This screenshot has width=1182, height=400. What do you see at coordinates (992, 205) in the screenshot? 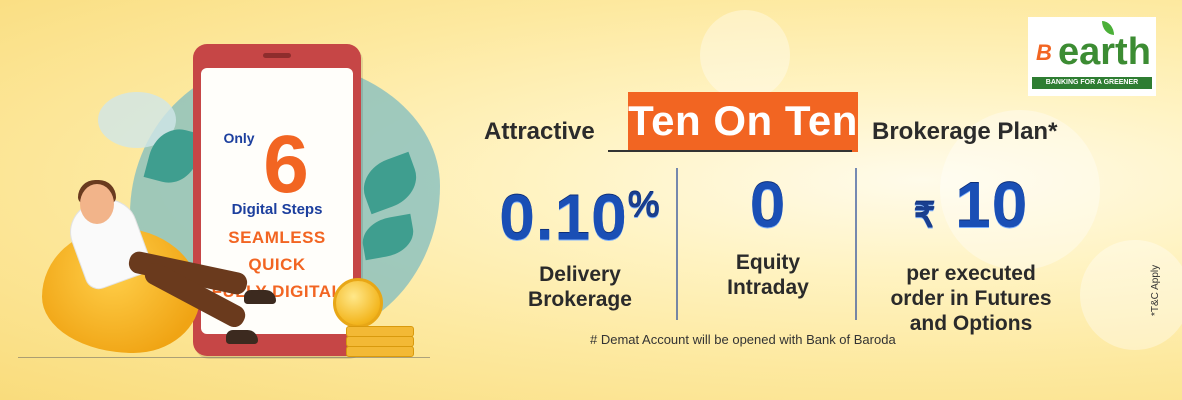
I see `offer-value: 10` at bounding box center [992, 205].